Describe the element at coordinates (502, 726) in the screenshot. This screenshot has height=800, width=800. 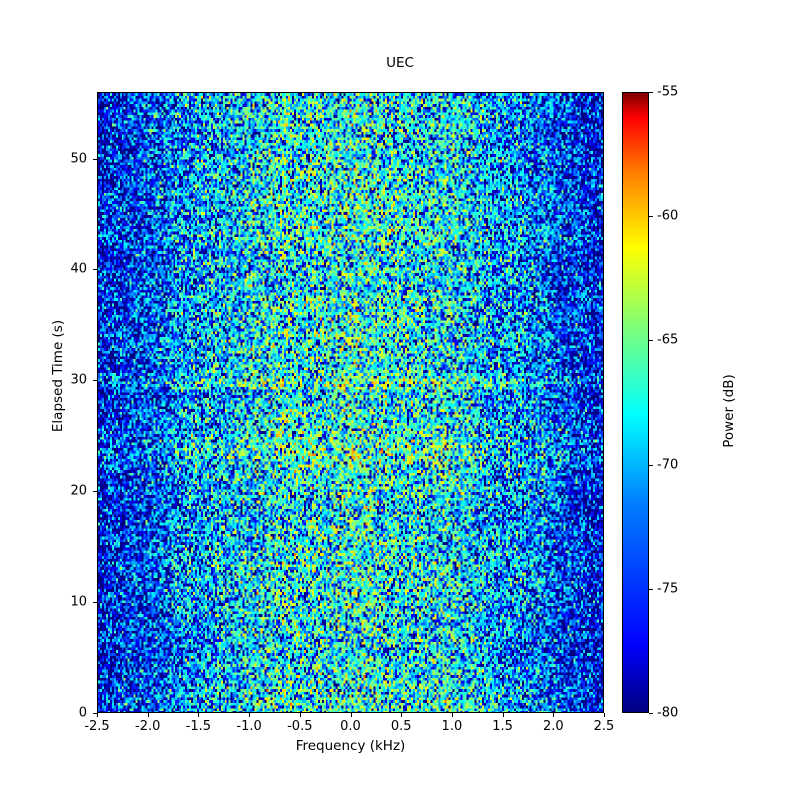
I see `x-tick-label: 1.5` at that location.